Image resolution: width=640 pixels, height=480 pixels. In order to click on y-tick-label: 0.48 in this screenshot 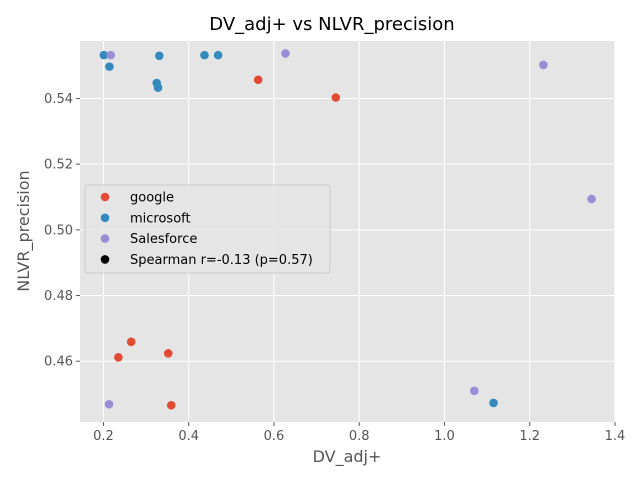, I will do `click(58, 296)`.